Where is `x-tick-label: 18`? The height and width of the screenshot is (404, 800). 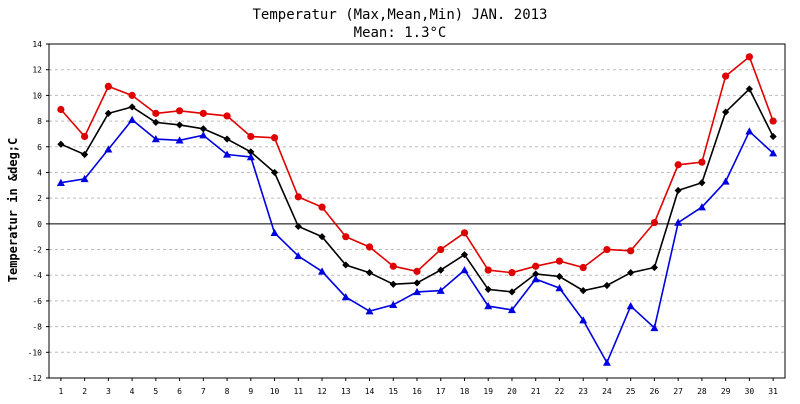
x-tick-label: 18 is located at coordinates (465, 391).